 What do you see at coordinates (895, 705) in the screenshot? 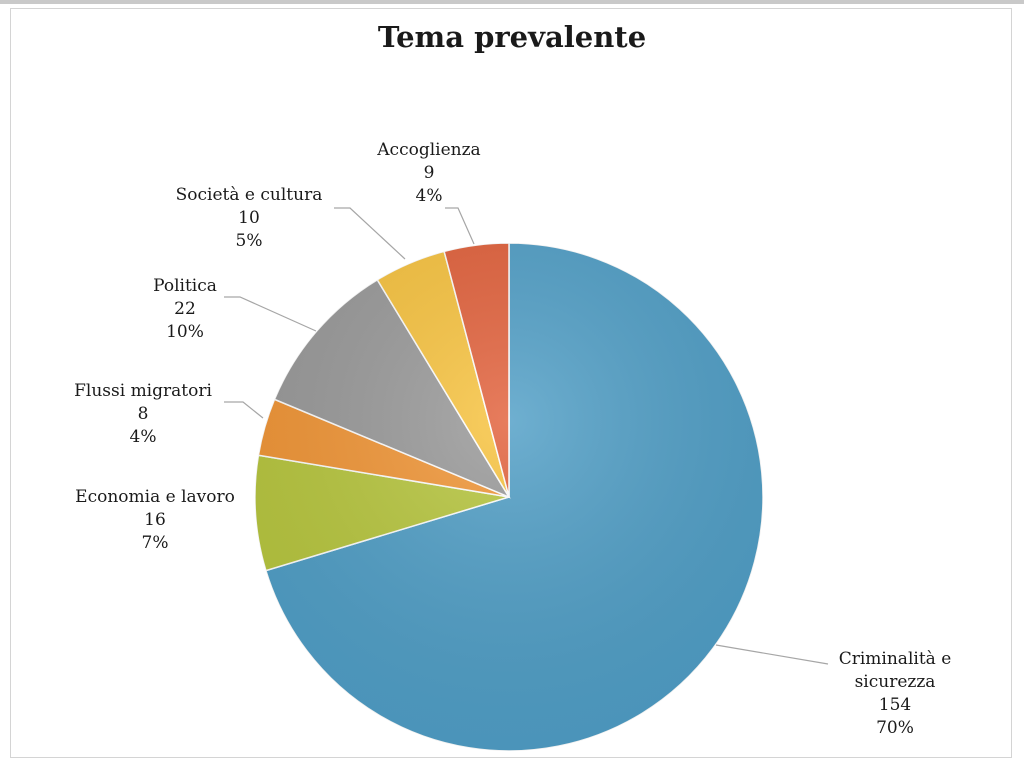
I see `slice-value: 154` at bounding box center [895, 705].